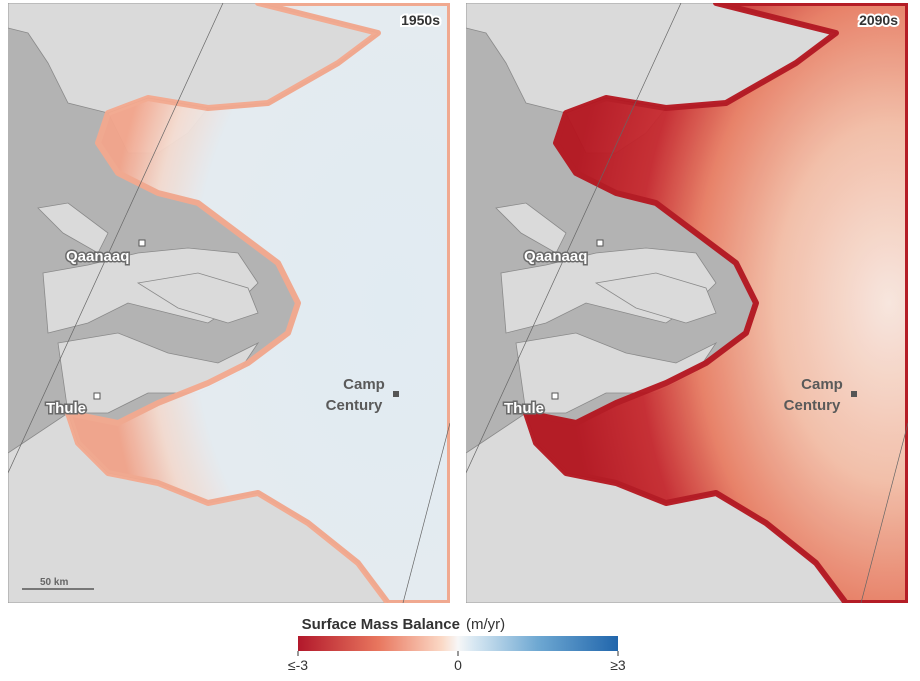 This screenshot has width=920, height=681. Describe the element at coordinates (458, 665) in the screenshot. I see `legend-tick: 0` at that location.